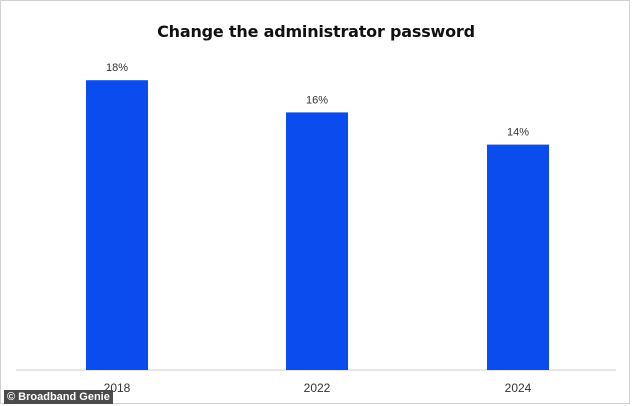  I want to click on data-label-2022: 16%, so click(317, 100).